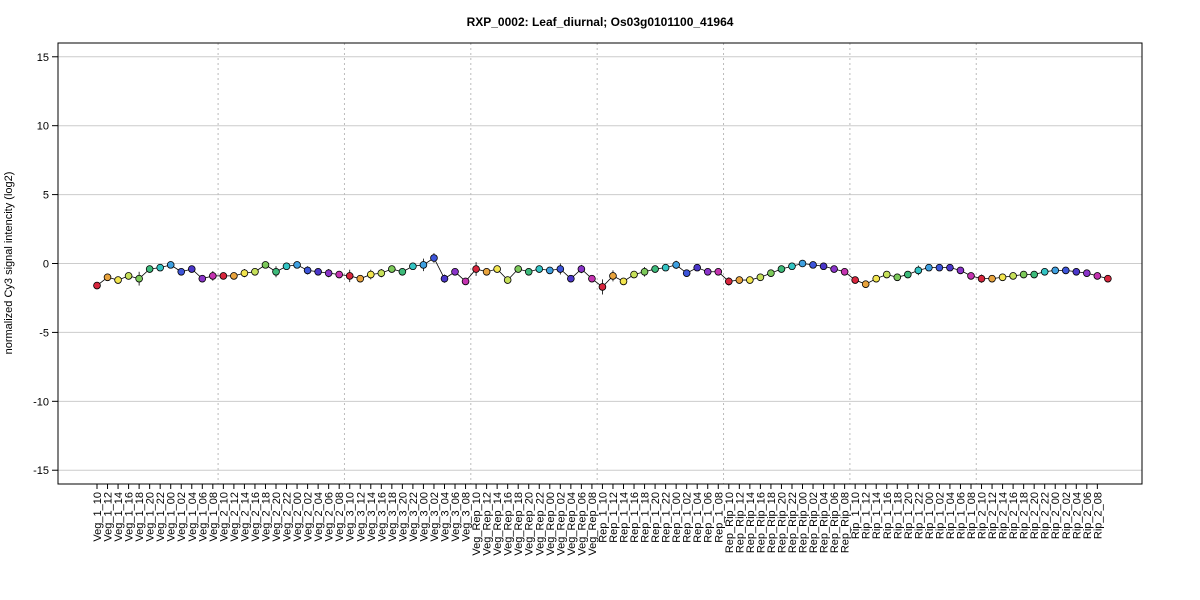 The height and width of the screenshot is (600, 1200). I want to click on x-tick-label: Veg_3_02, so click(435, 517).